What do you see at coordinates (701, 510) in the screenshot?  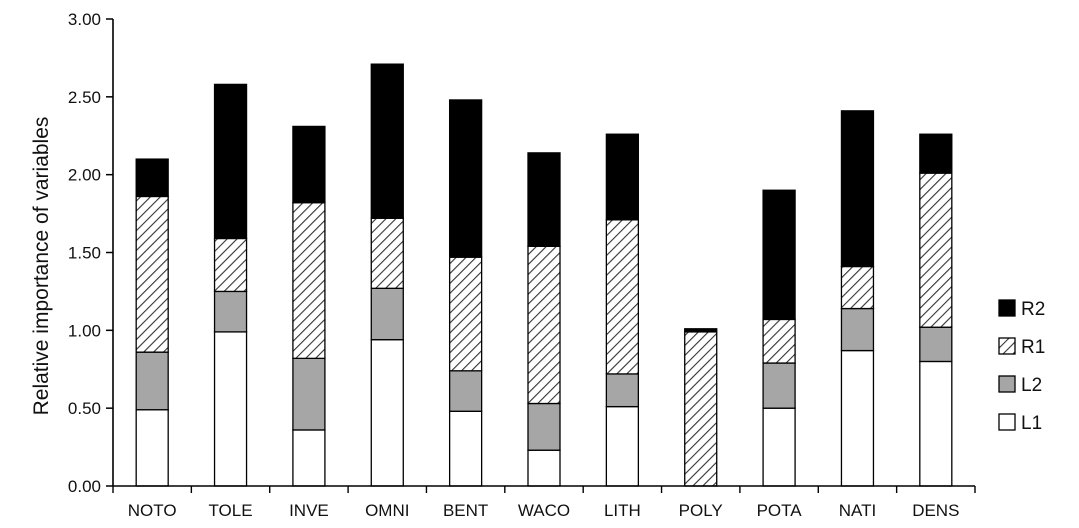 I see `x-tick-label: POLY` at bounding box center [701, 510].